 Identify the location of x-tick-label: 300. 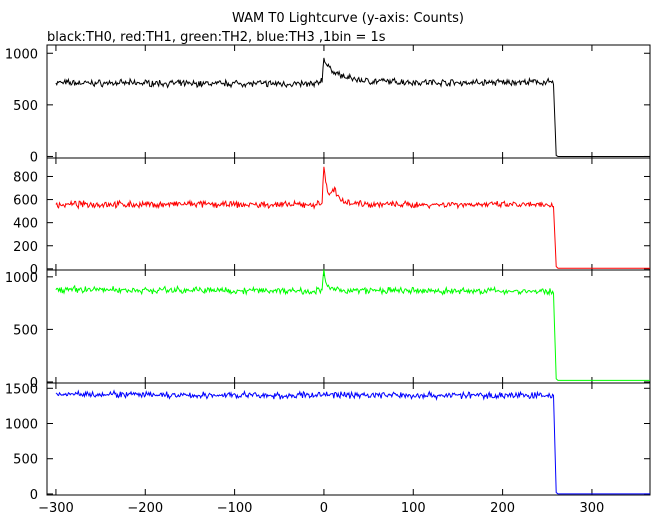
(592, 508).